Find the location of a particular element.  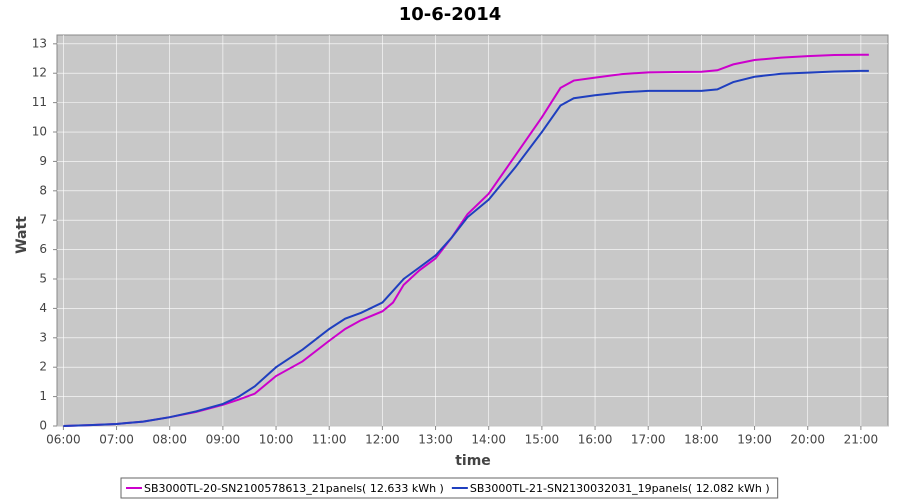

x-tick-label: 20:00 is located at coordinates (807, 440).